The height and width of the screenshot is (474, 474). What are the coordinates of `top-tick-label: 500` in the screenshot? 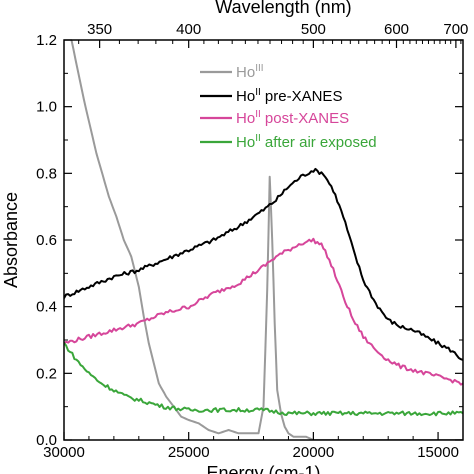 It's located at (313, 29).